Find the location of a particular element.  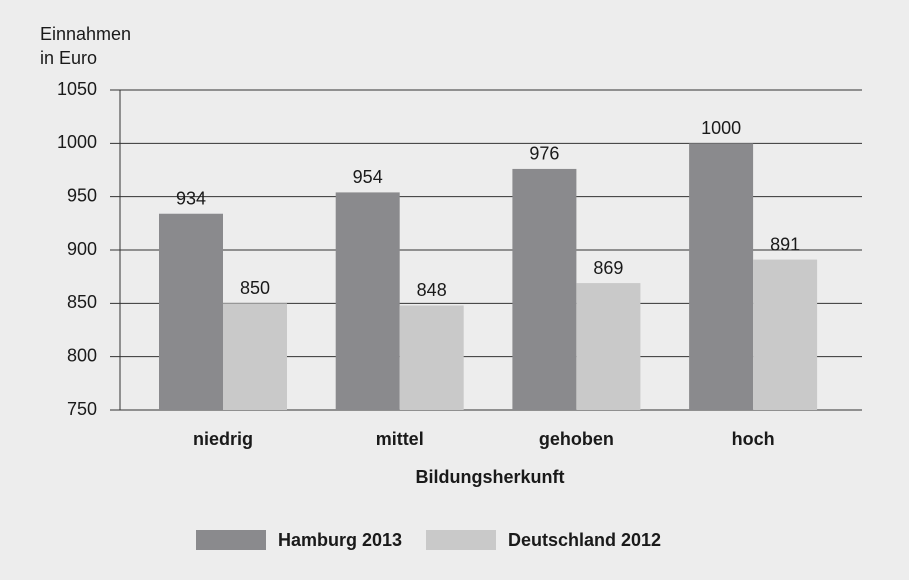

legend-label: Deutschland 2012 is located at coordinates (584, 540).